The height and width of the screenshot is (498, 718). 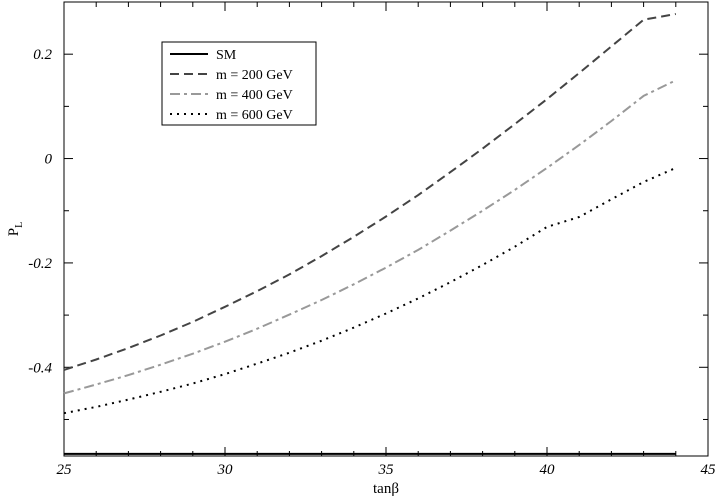 What do you see at coordinates (19, 225) in the screenshot?
I see `y-axis-title-sub: L` at bounding box center [19, 225].